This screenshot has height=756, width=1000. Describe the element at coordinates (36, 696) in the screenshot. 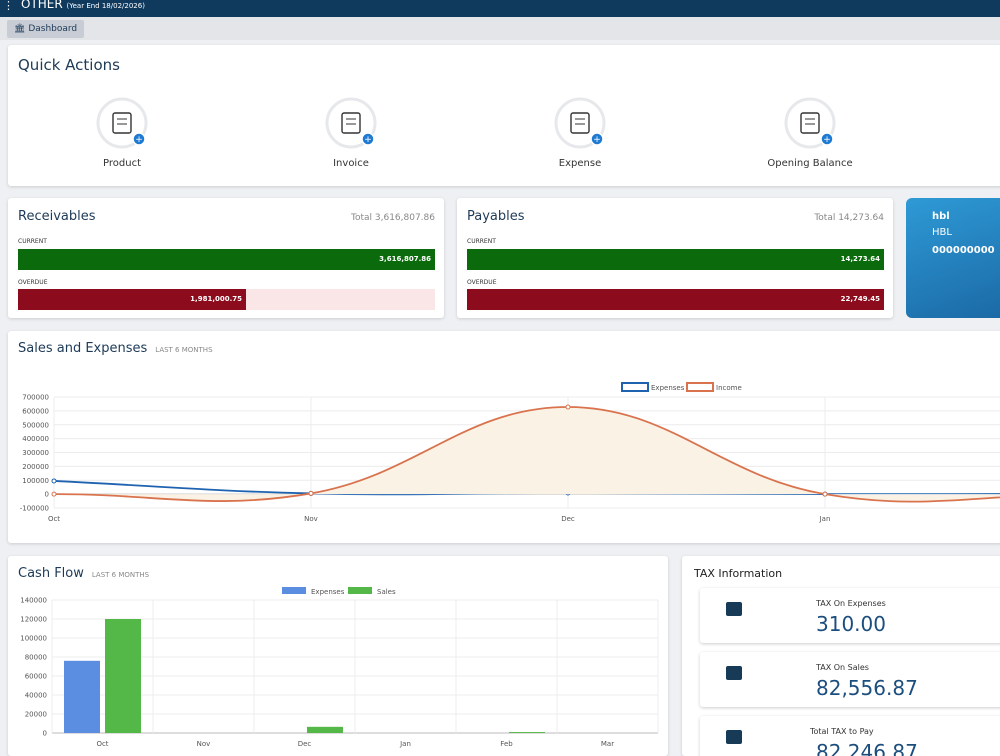

I see `y-tick-label: 40000` at that location.